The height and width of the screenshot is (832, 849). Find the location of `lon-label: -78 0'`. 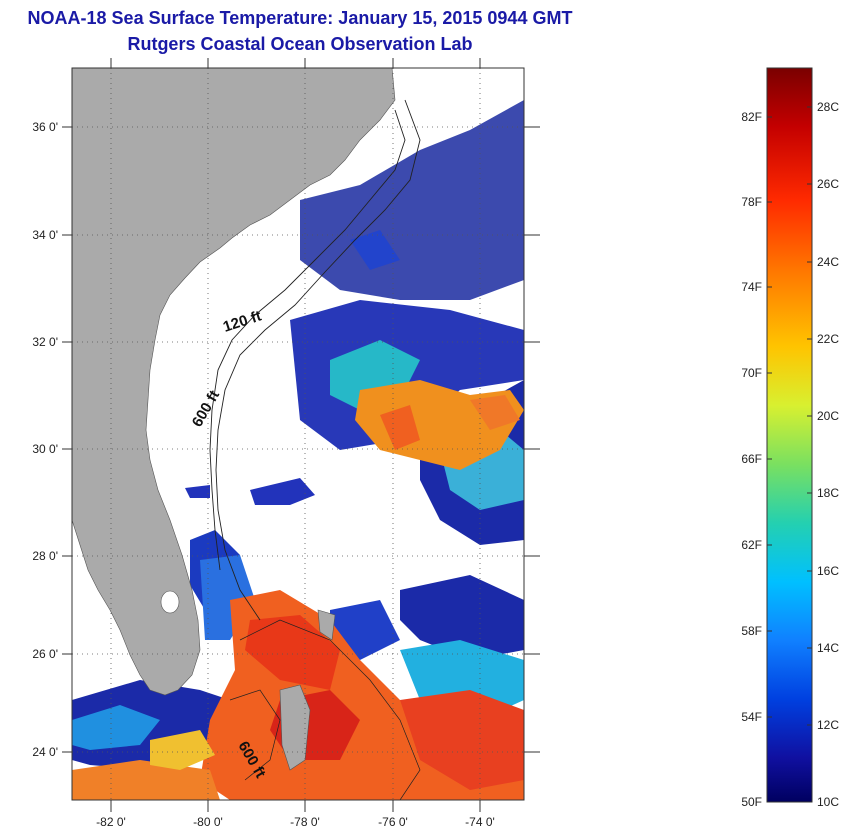

lon-label: -78 0' is located at coordinates (305, 822).